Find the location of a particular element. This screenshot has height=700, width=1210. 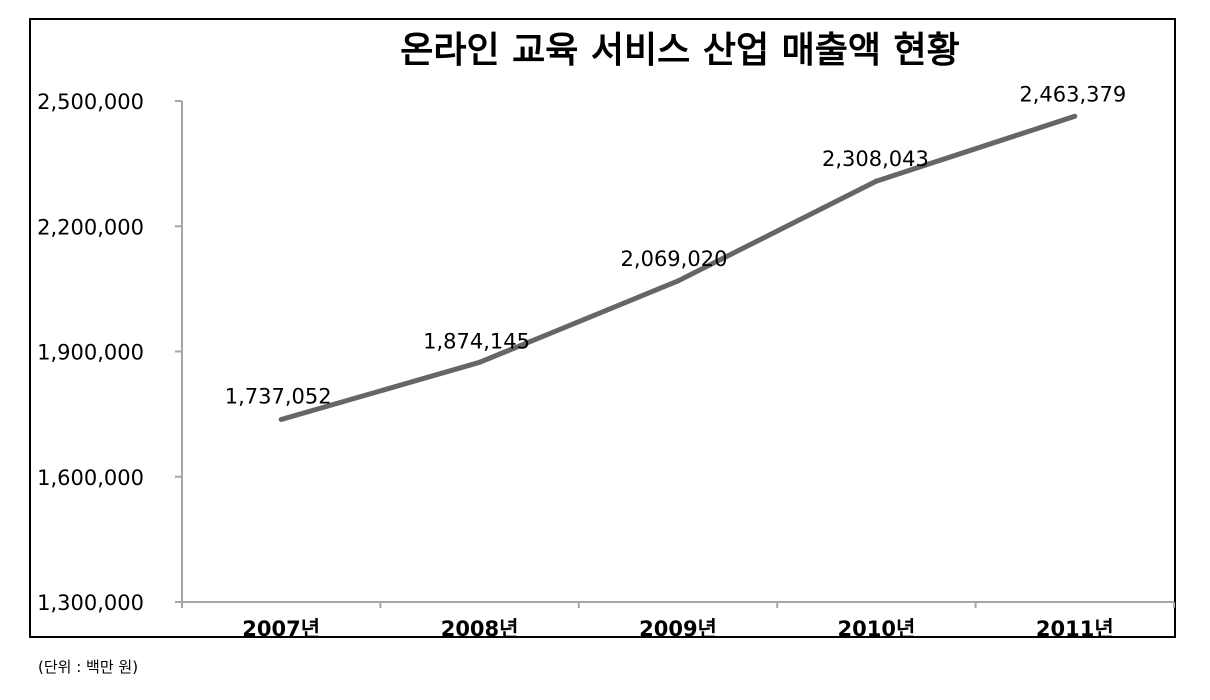

data-label: 2,308,043 is located at coordinates (875, 159).